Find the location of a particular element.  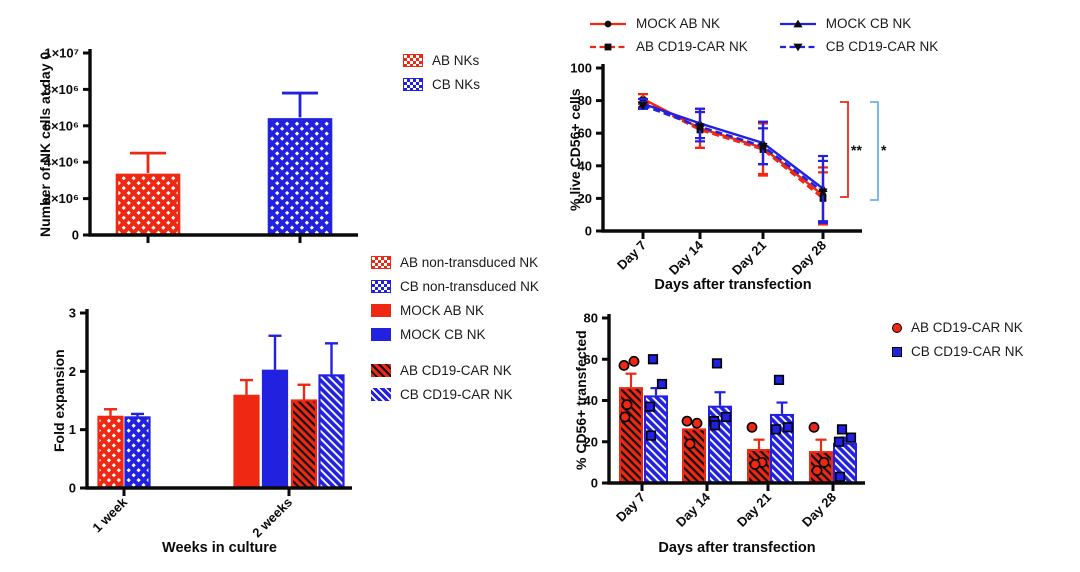

legend-item: AB non-transduced NK is located at coordinates (455, 262).